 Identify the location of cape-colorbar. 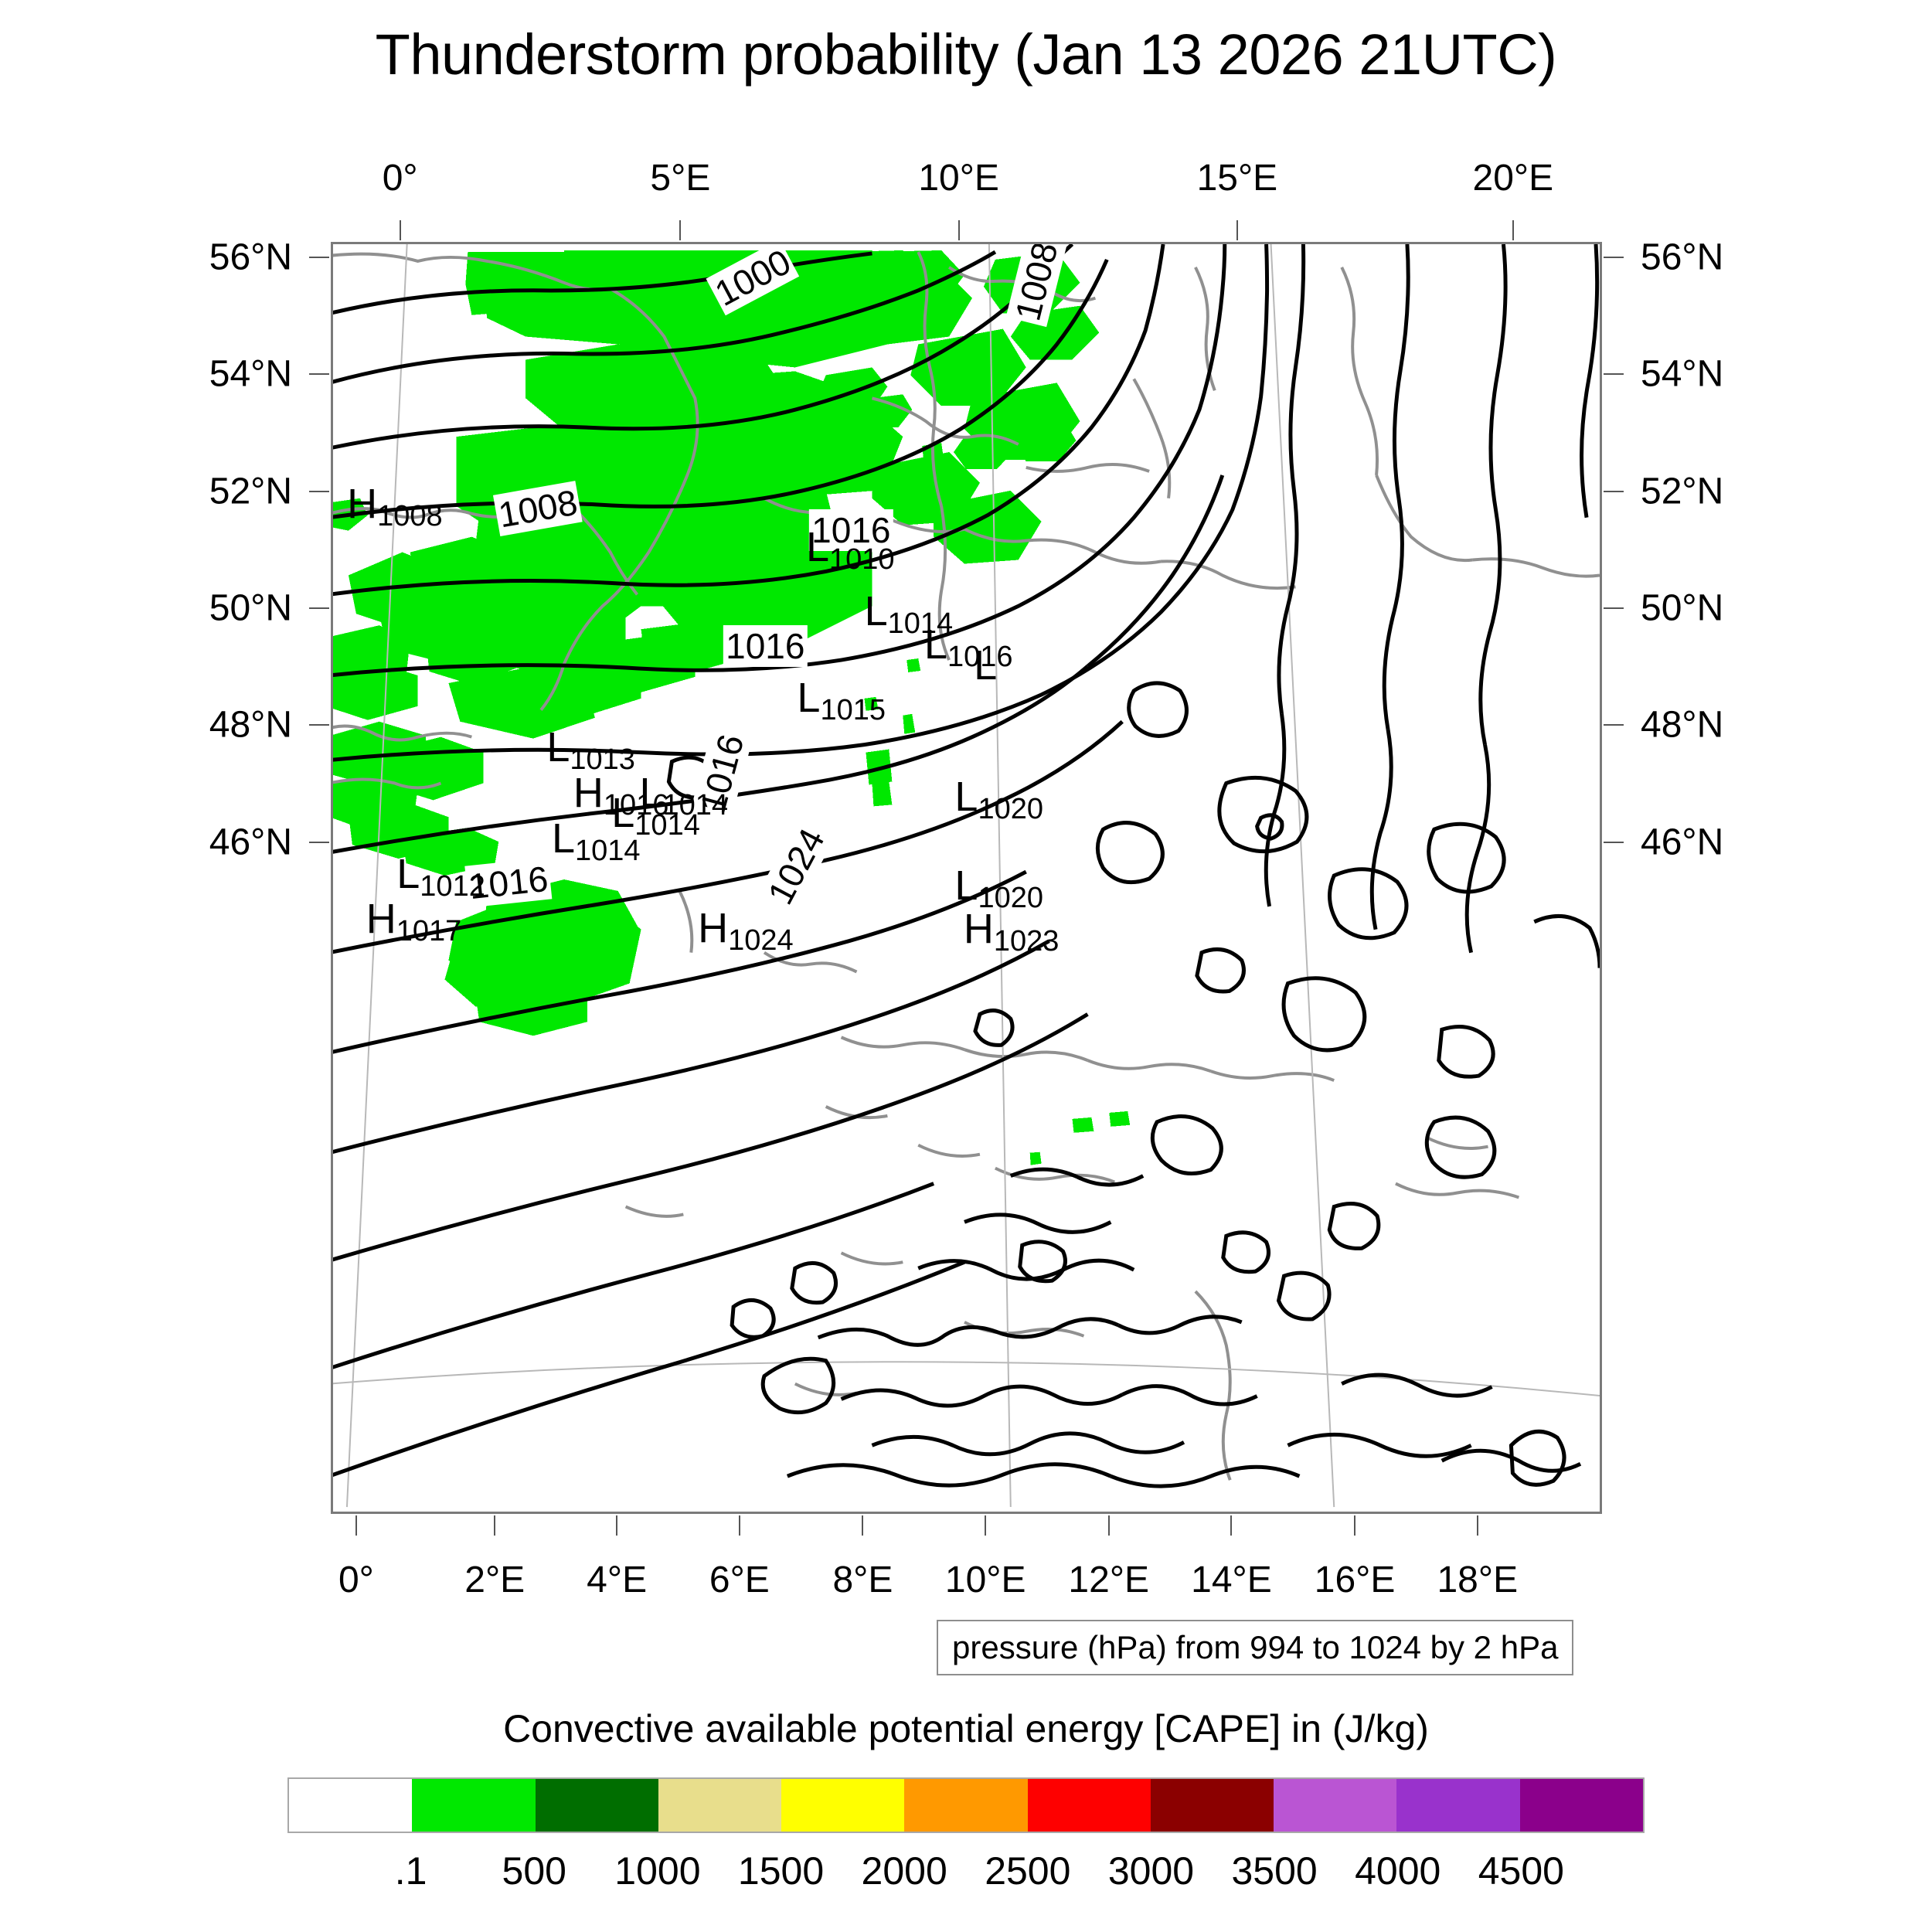
(966, 1805).